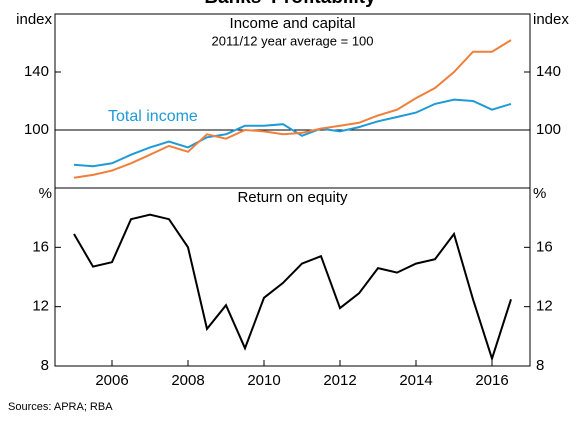  I want to click on x-tick-label: 2012, so click(339, 380).